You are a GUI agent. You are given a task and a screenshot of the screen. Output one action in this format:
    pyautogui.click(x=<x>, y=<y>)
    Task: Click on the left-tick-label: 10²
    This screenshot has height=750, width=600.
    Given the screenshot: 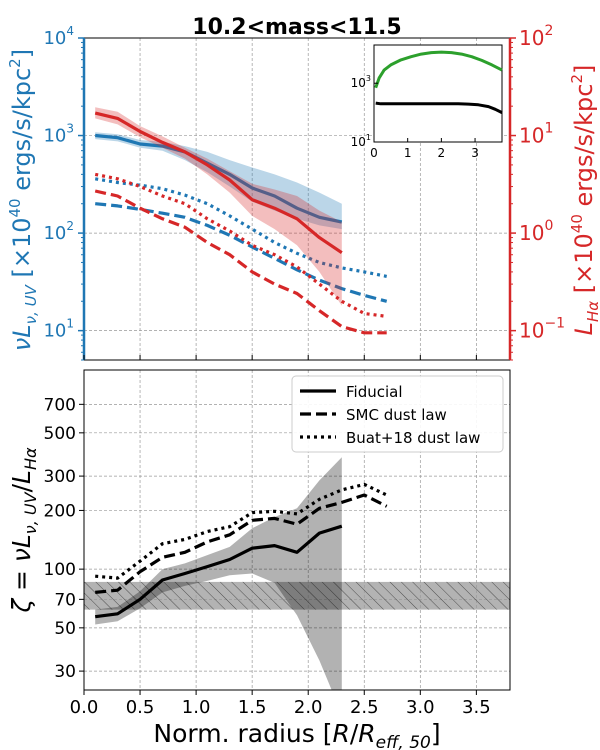 What is the action you would take?
    pyautogui.click(x=58, y=231)
    